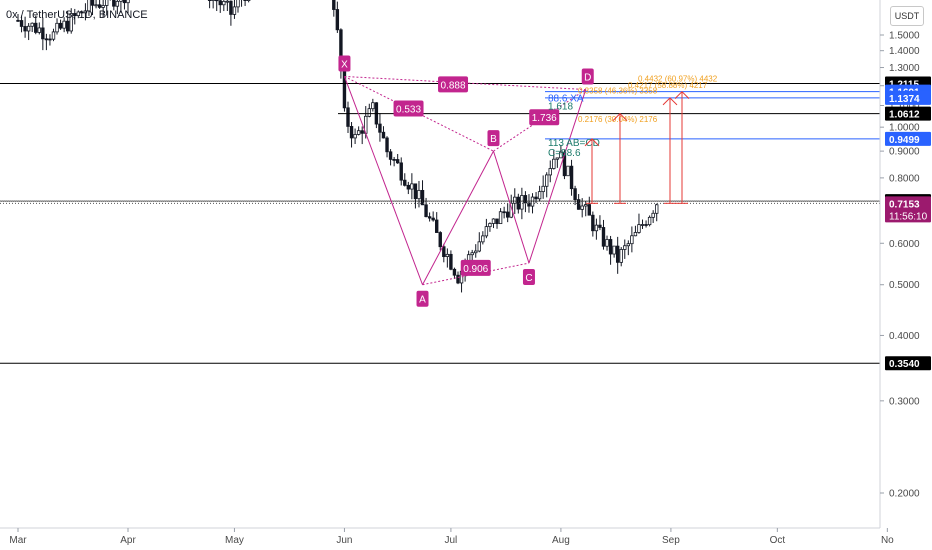  What do you see at coordinates (475, 269) in the screenshot?
I see `ratio-label: 0.906` at bounding box center [475, 269].